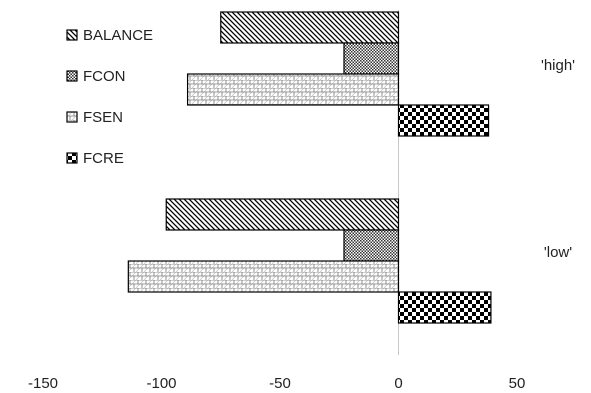 The width and height of the screenshot is (591, 393). Describe the element at coordinates (517, 383) in the screenshot. I see `x-tick-label: 50` at that location.